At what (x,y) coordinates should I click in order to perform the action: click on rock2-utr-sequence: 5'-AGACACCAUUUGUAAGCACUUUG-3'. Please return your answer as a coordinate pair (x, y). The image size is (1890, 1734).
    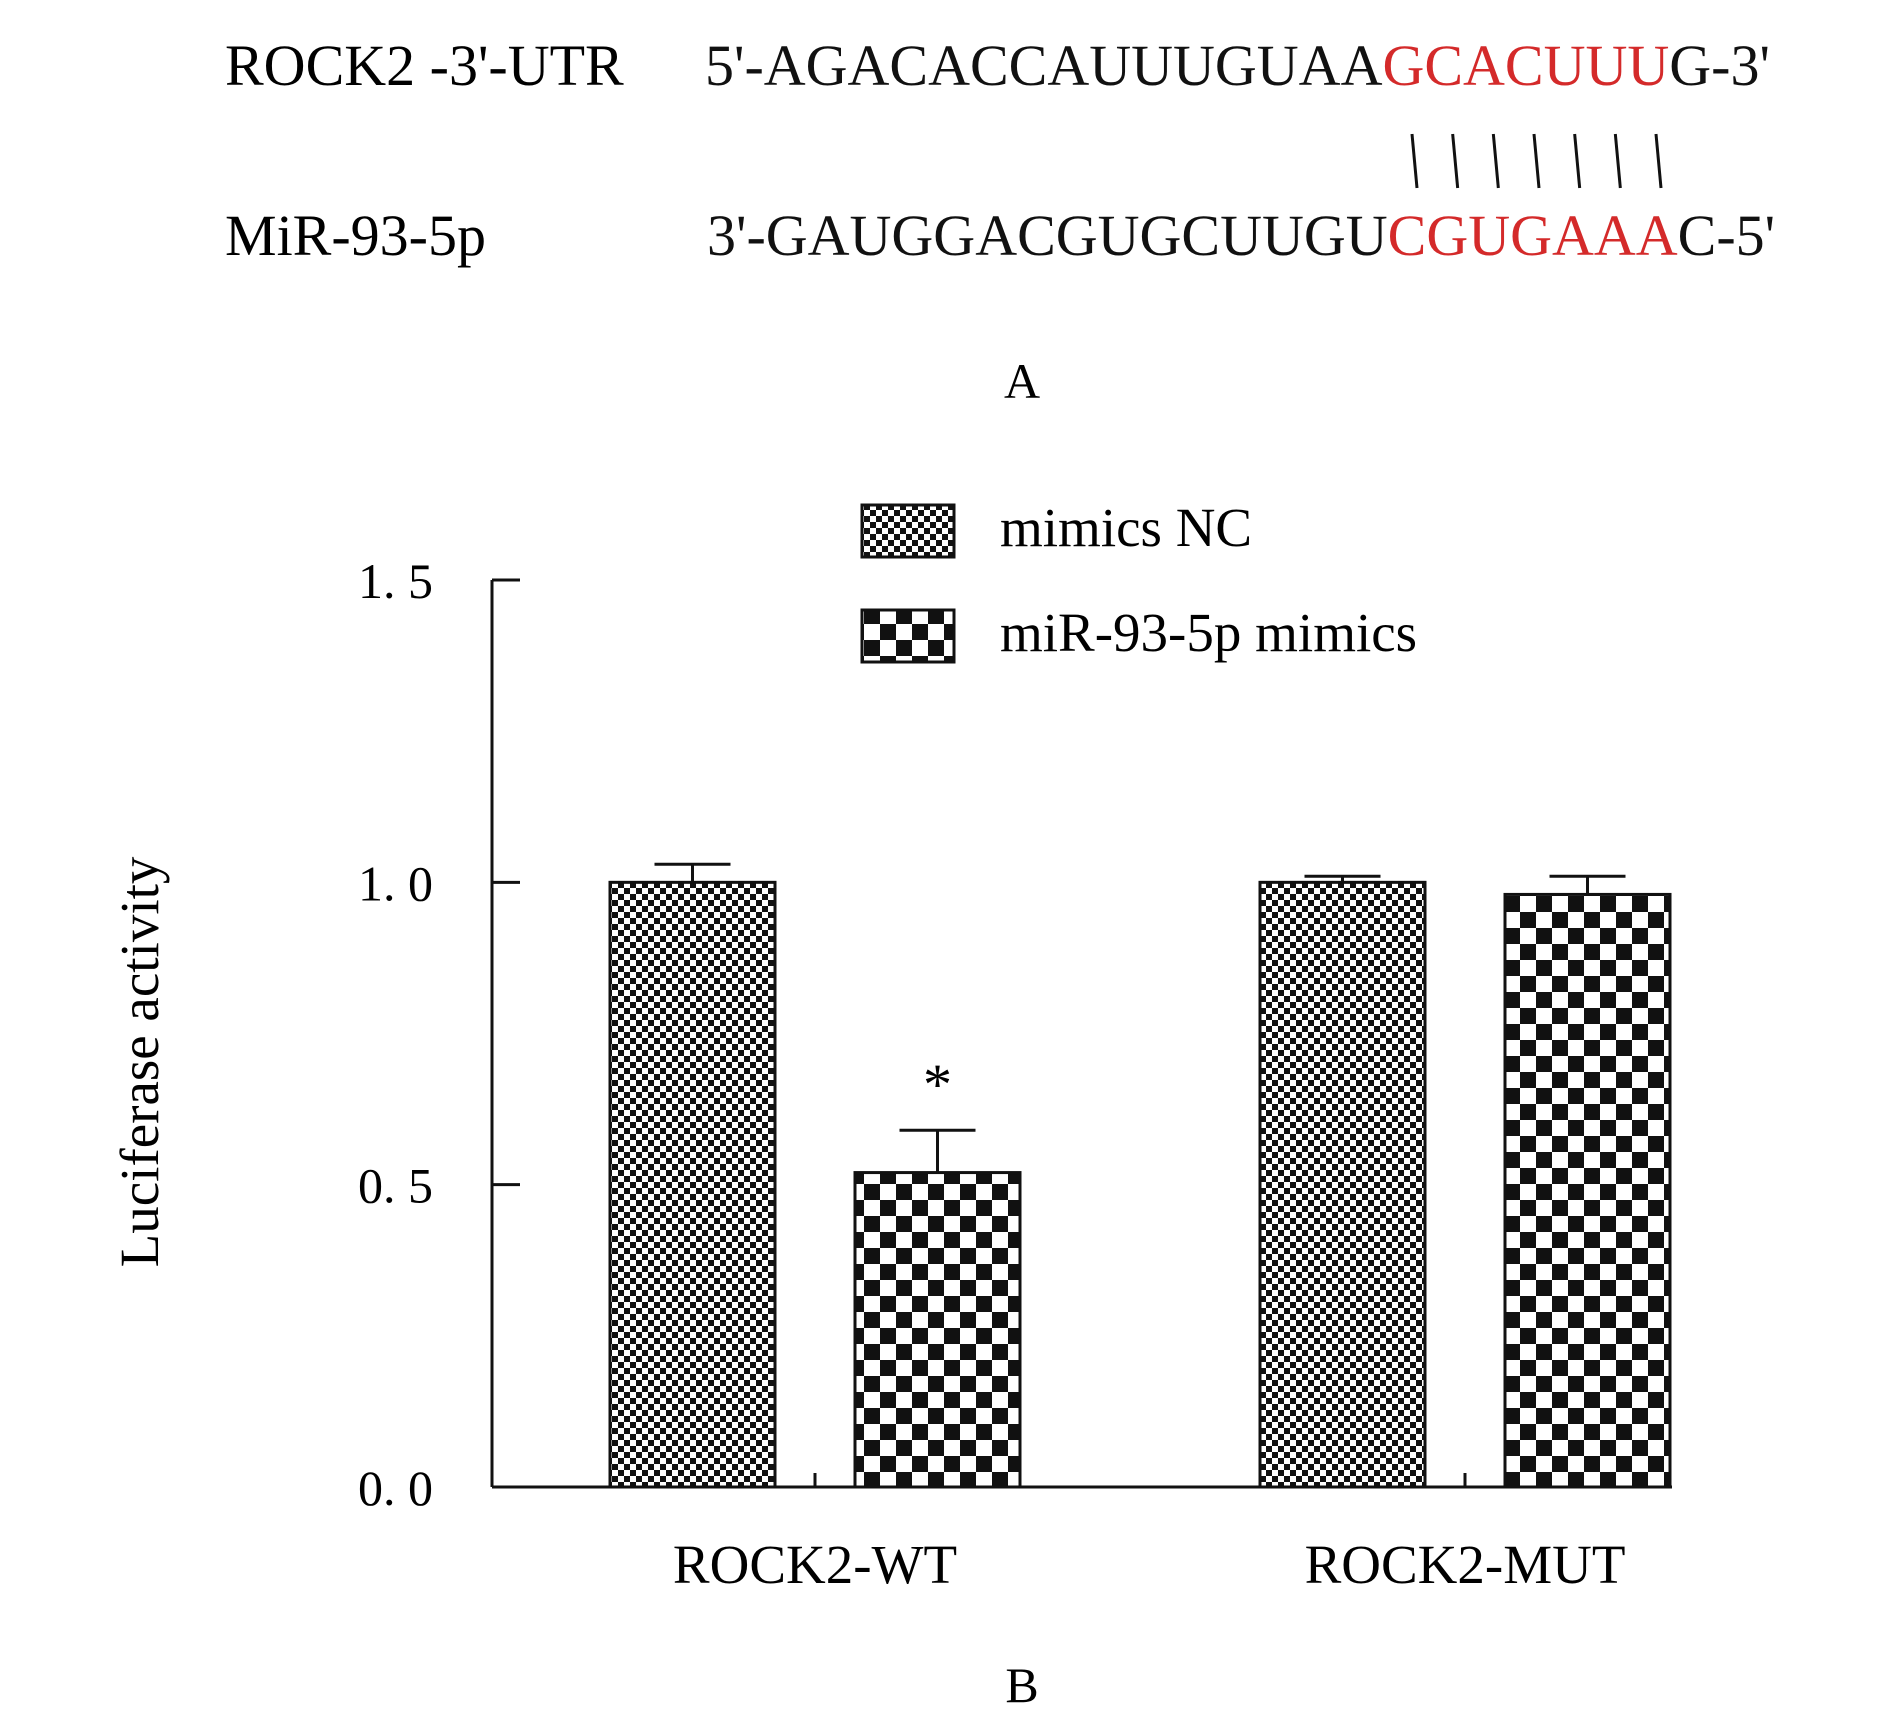
    Looking at the image, I should click on (1237, 65).